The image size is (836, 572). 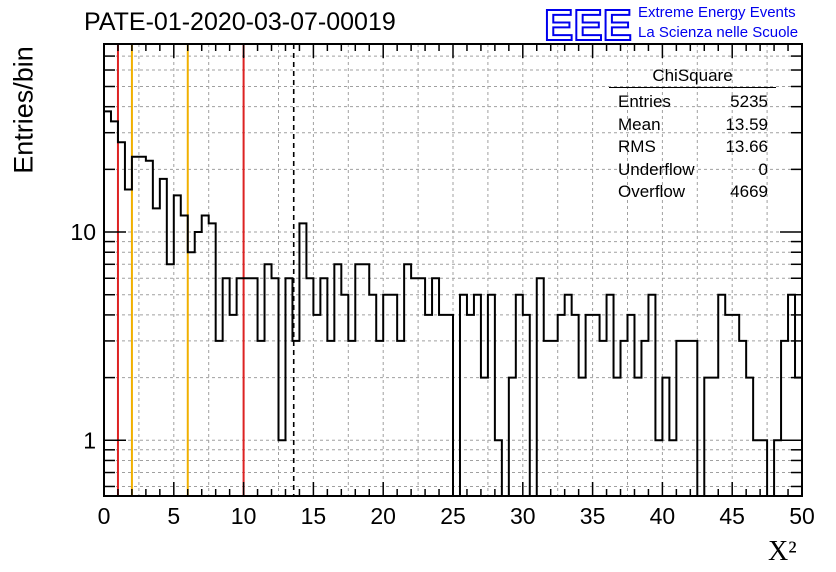 I want to click on x-tick-label: 20, so click(x=383, y=516).